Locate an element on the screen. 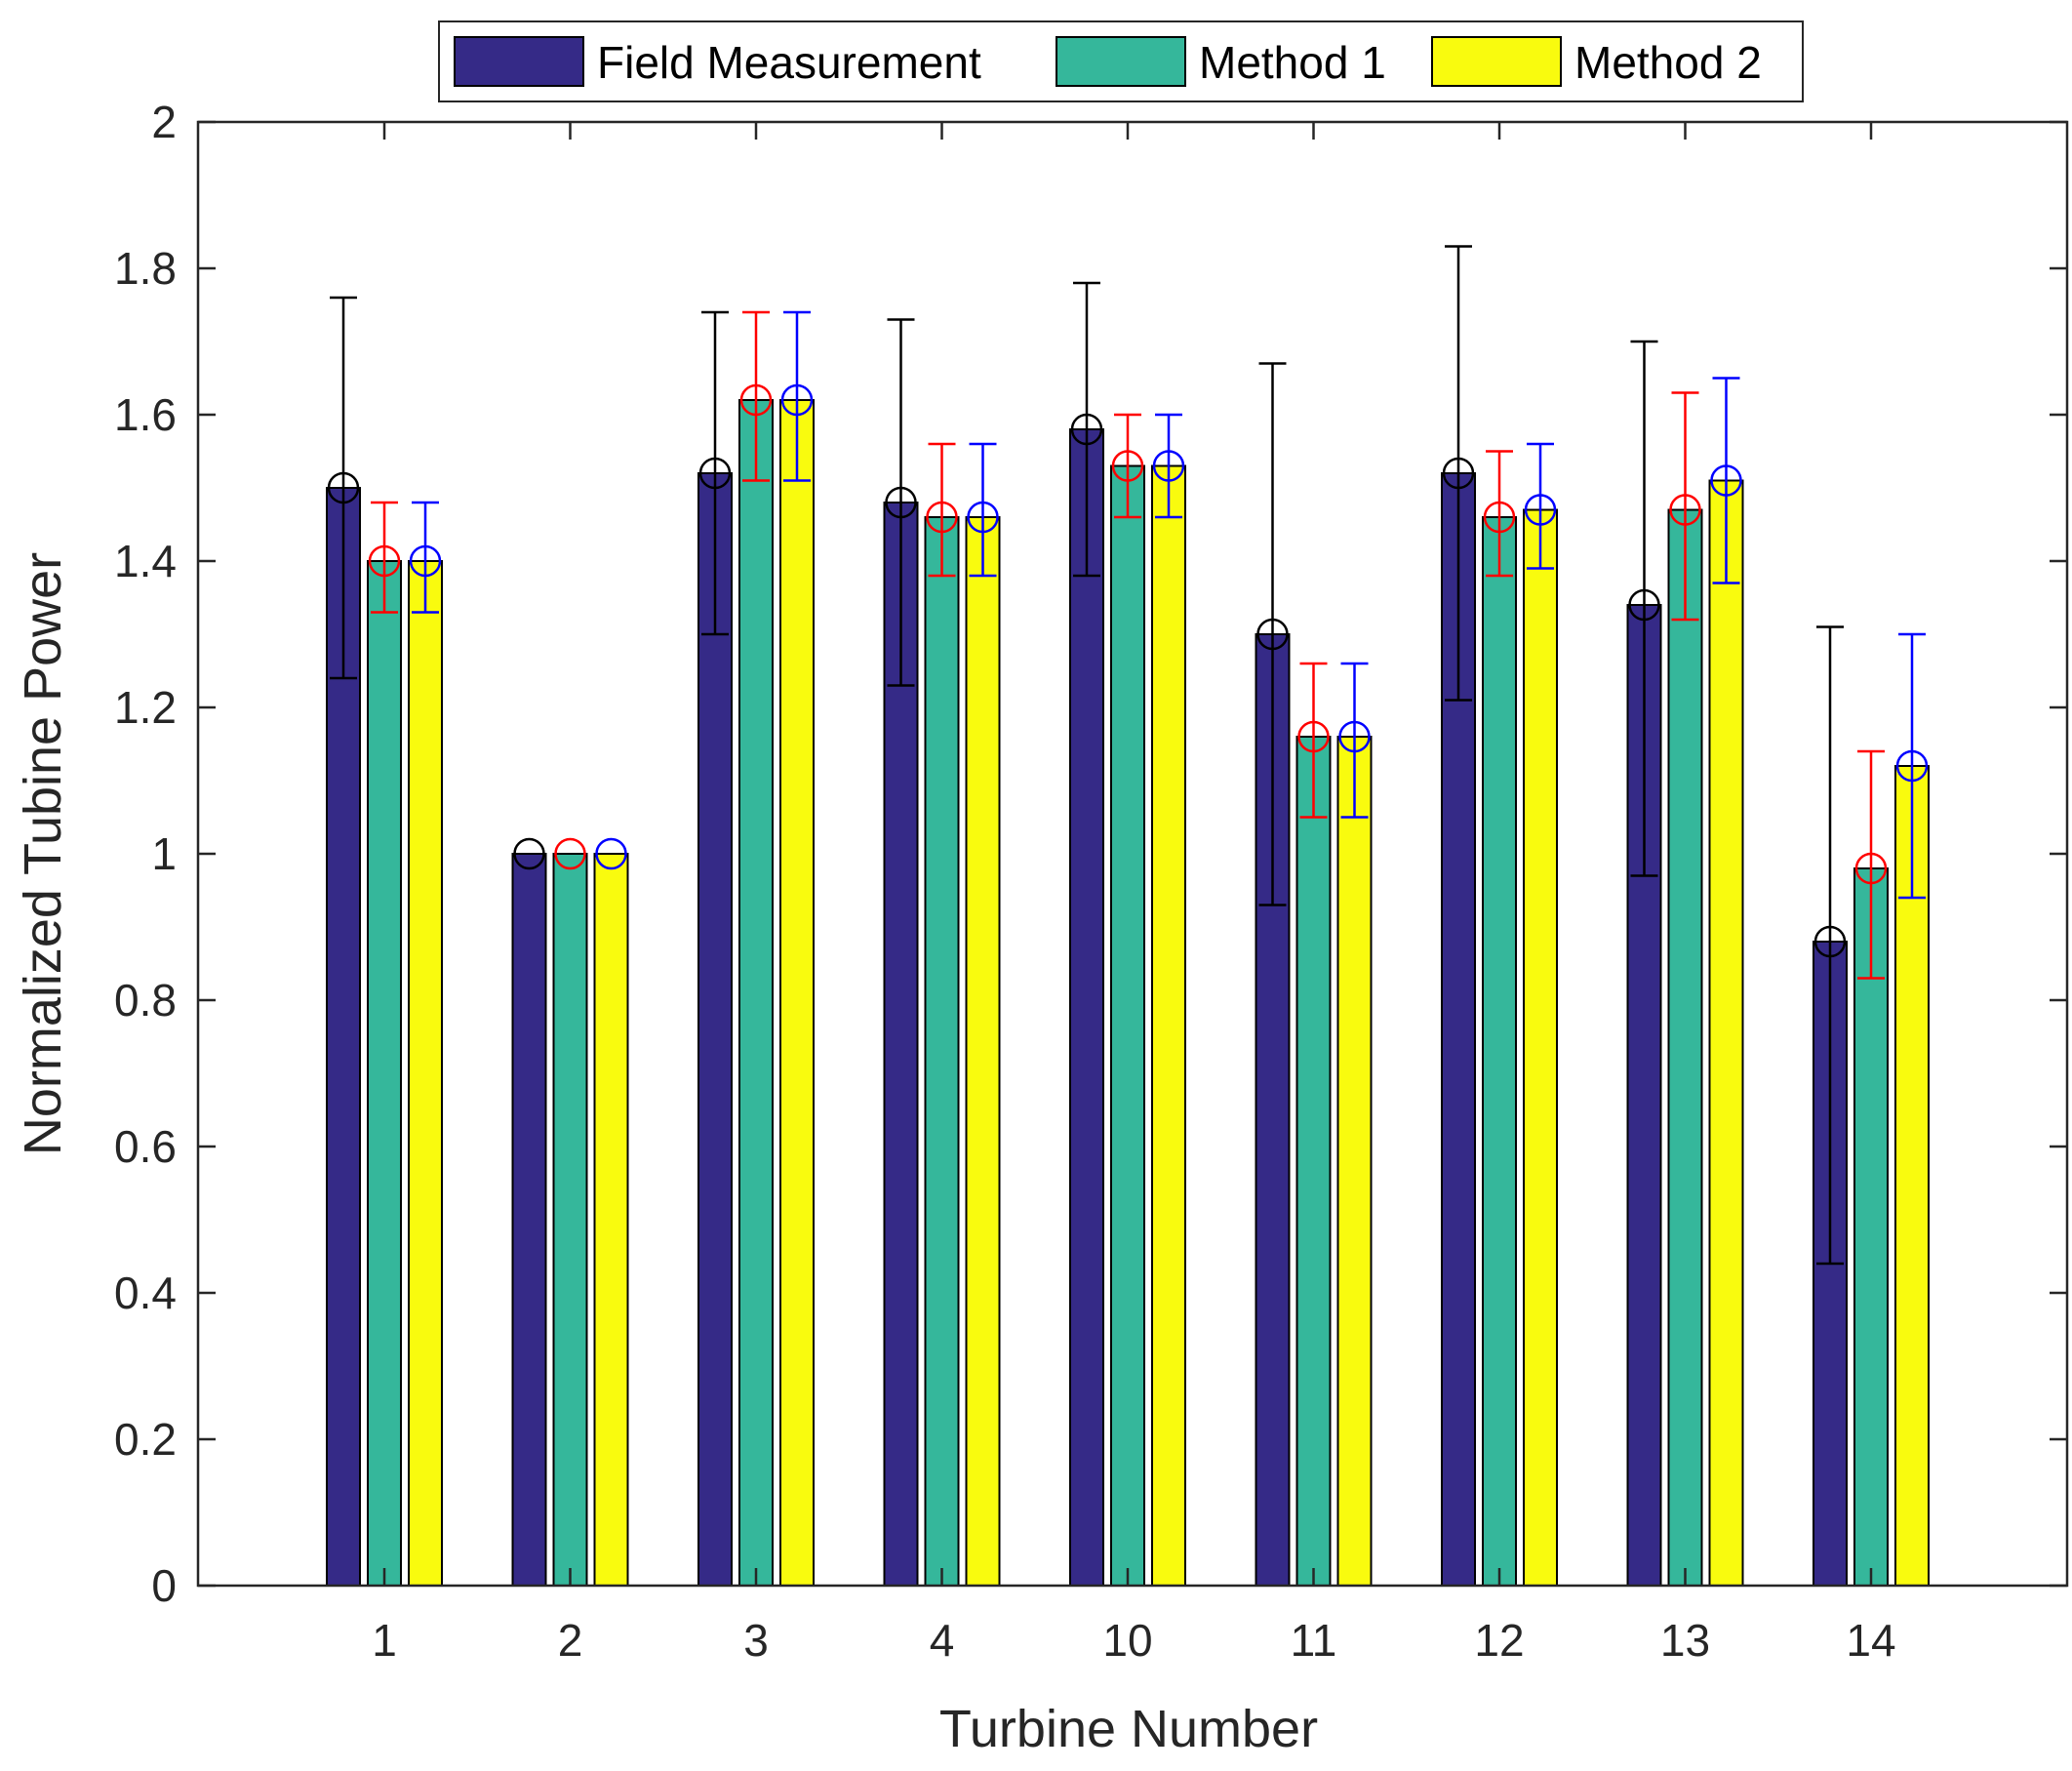  y-tick-label: 0.2 is located at coordinates (145, 1439).